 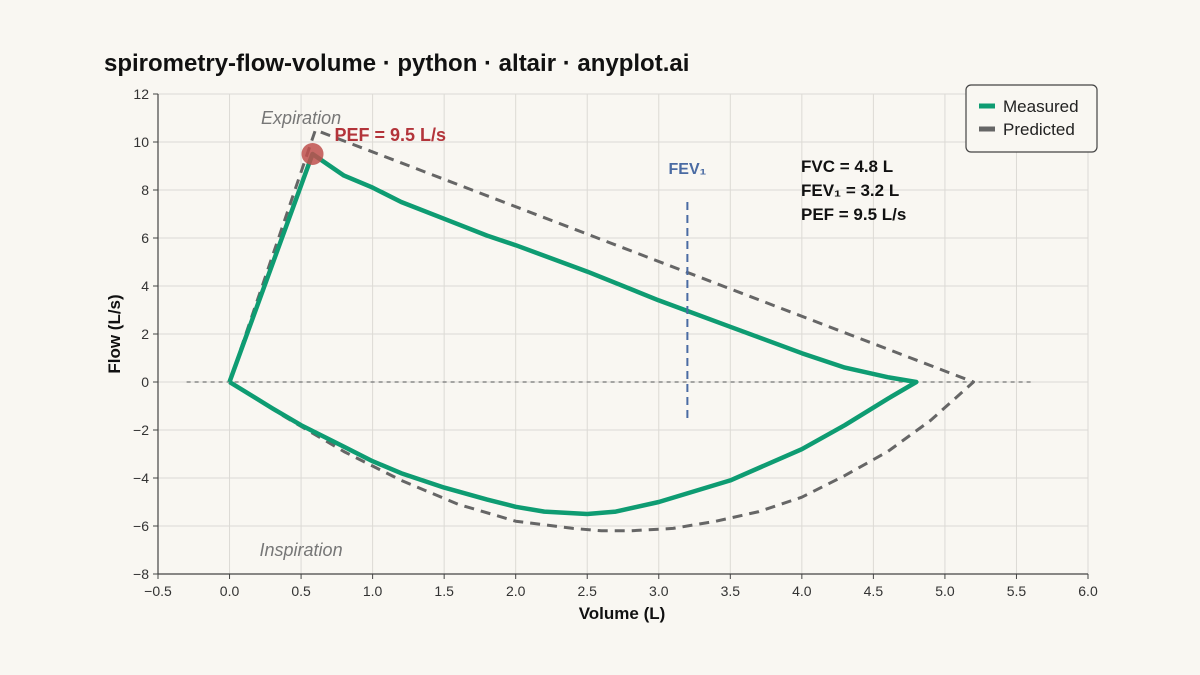 What do you see at coordinates (141, 94) in the screenshot?
I see `y-tick-label: 12` at bounding box center [141, 94].